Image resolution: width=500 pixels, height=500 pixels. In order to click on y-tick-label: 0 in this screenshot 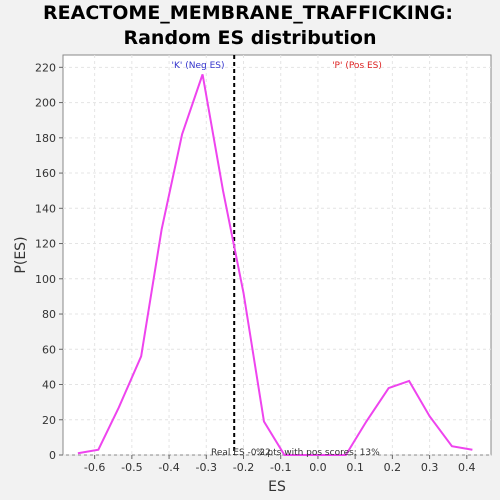, I will do `click(52, 455)`.